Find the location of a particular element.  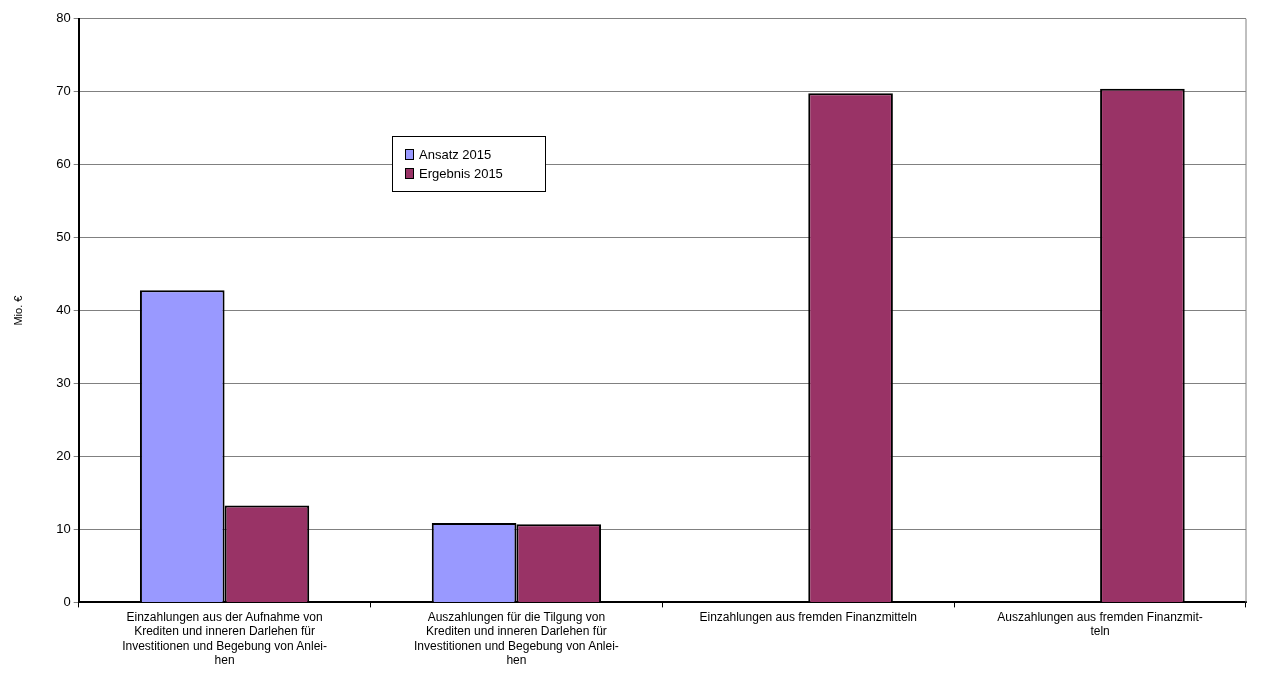

y-tick-label: 50 is located at coordinates (63, 237).